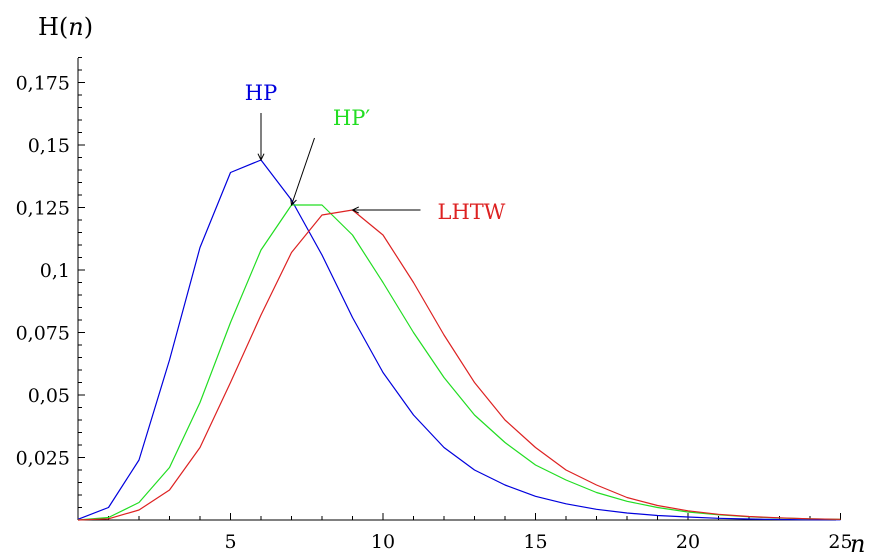 Image resolution: width=870 pixels, height=554 pixels. I want to click on y-tick-label: 0,125, so click(43, 209).